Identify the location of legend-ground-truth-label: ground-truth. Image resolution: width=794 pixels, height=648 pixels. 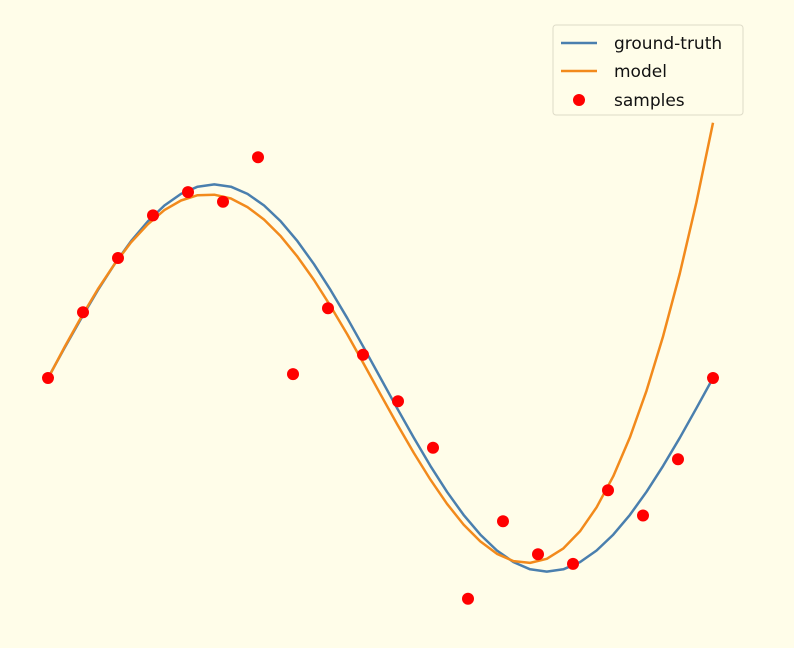
(668, 44).